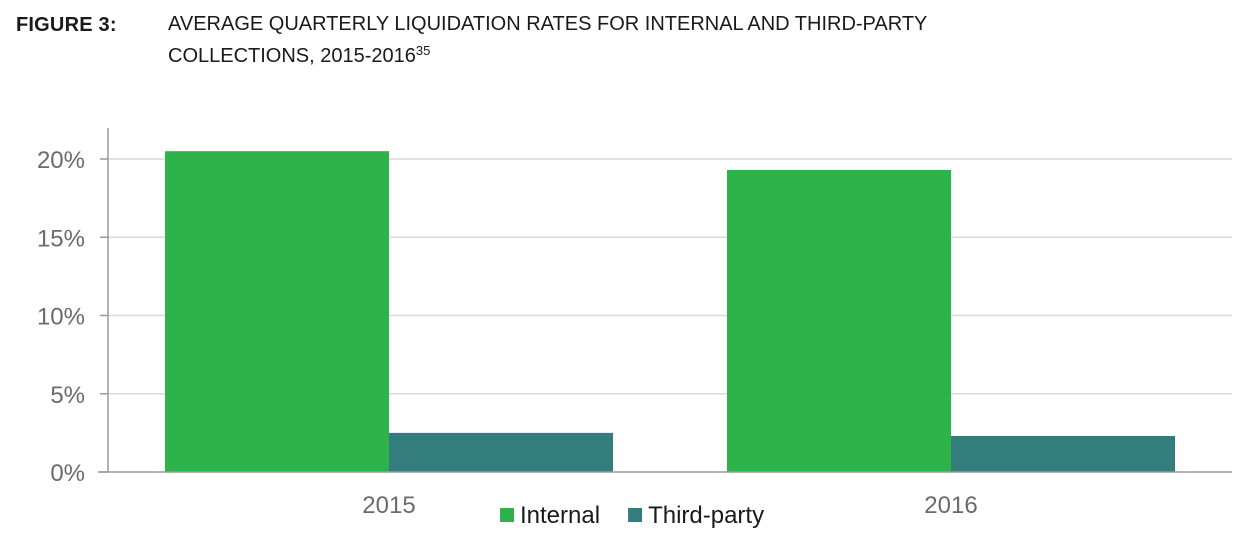  What do you see at coordinates (706, 515) in the screenshot?
I see `legend-label: Third-party` at bounding box center [706, 515].